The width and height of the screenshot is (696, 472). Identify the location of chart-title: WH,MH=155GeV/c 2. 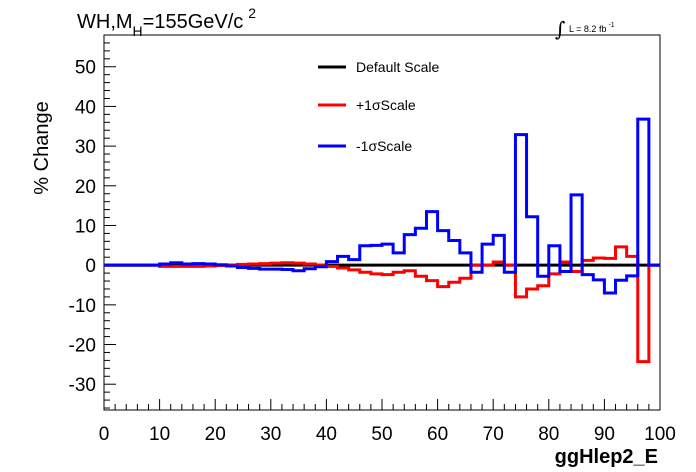
(166, 22).